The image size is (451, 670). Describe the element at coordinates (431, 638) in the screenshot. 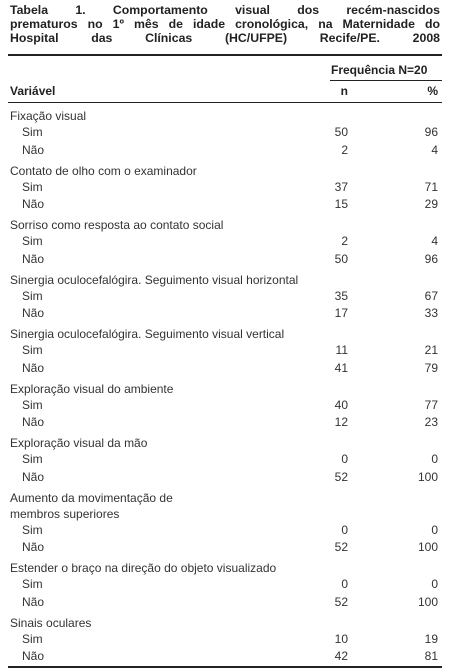

I see `cell-pct: 19` at that location.